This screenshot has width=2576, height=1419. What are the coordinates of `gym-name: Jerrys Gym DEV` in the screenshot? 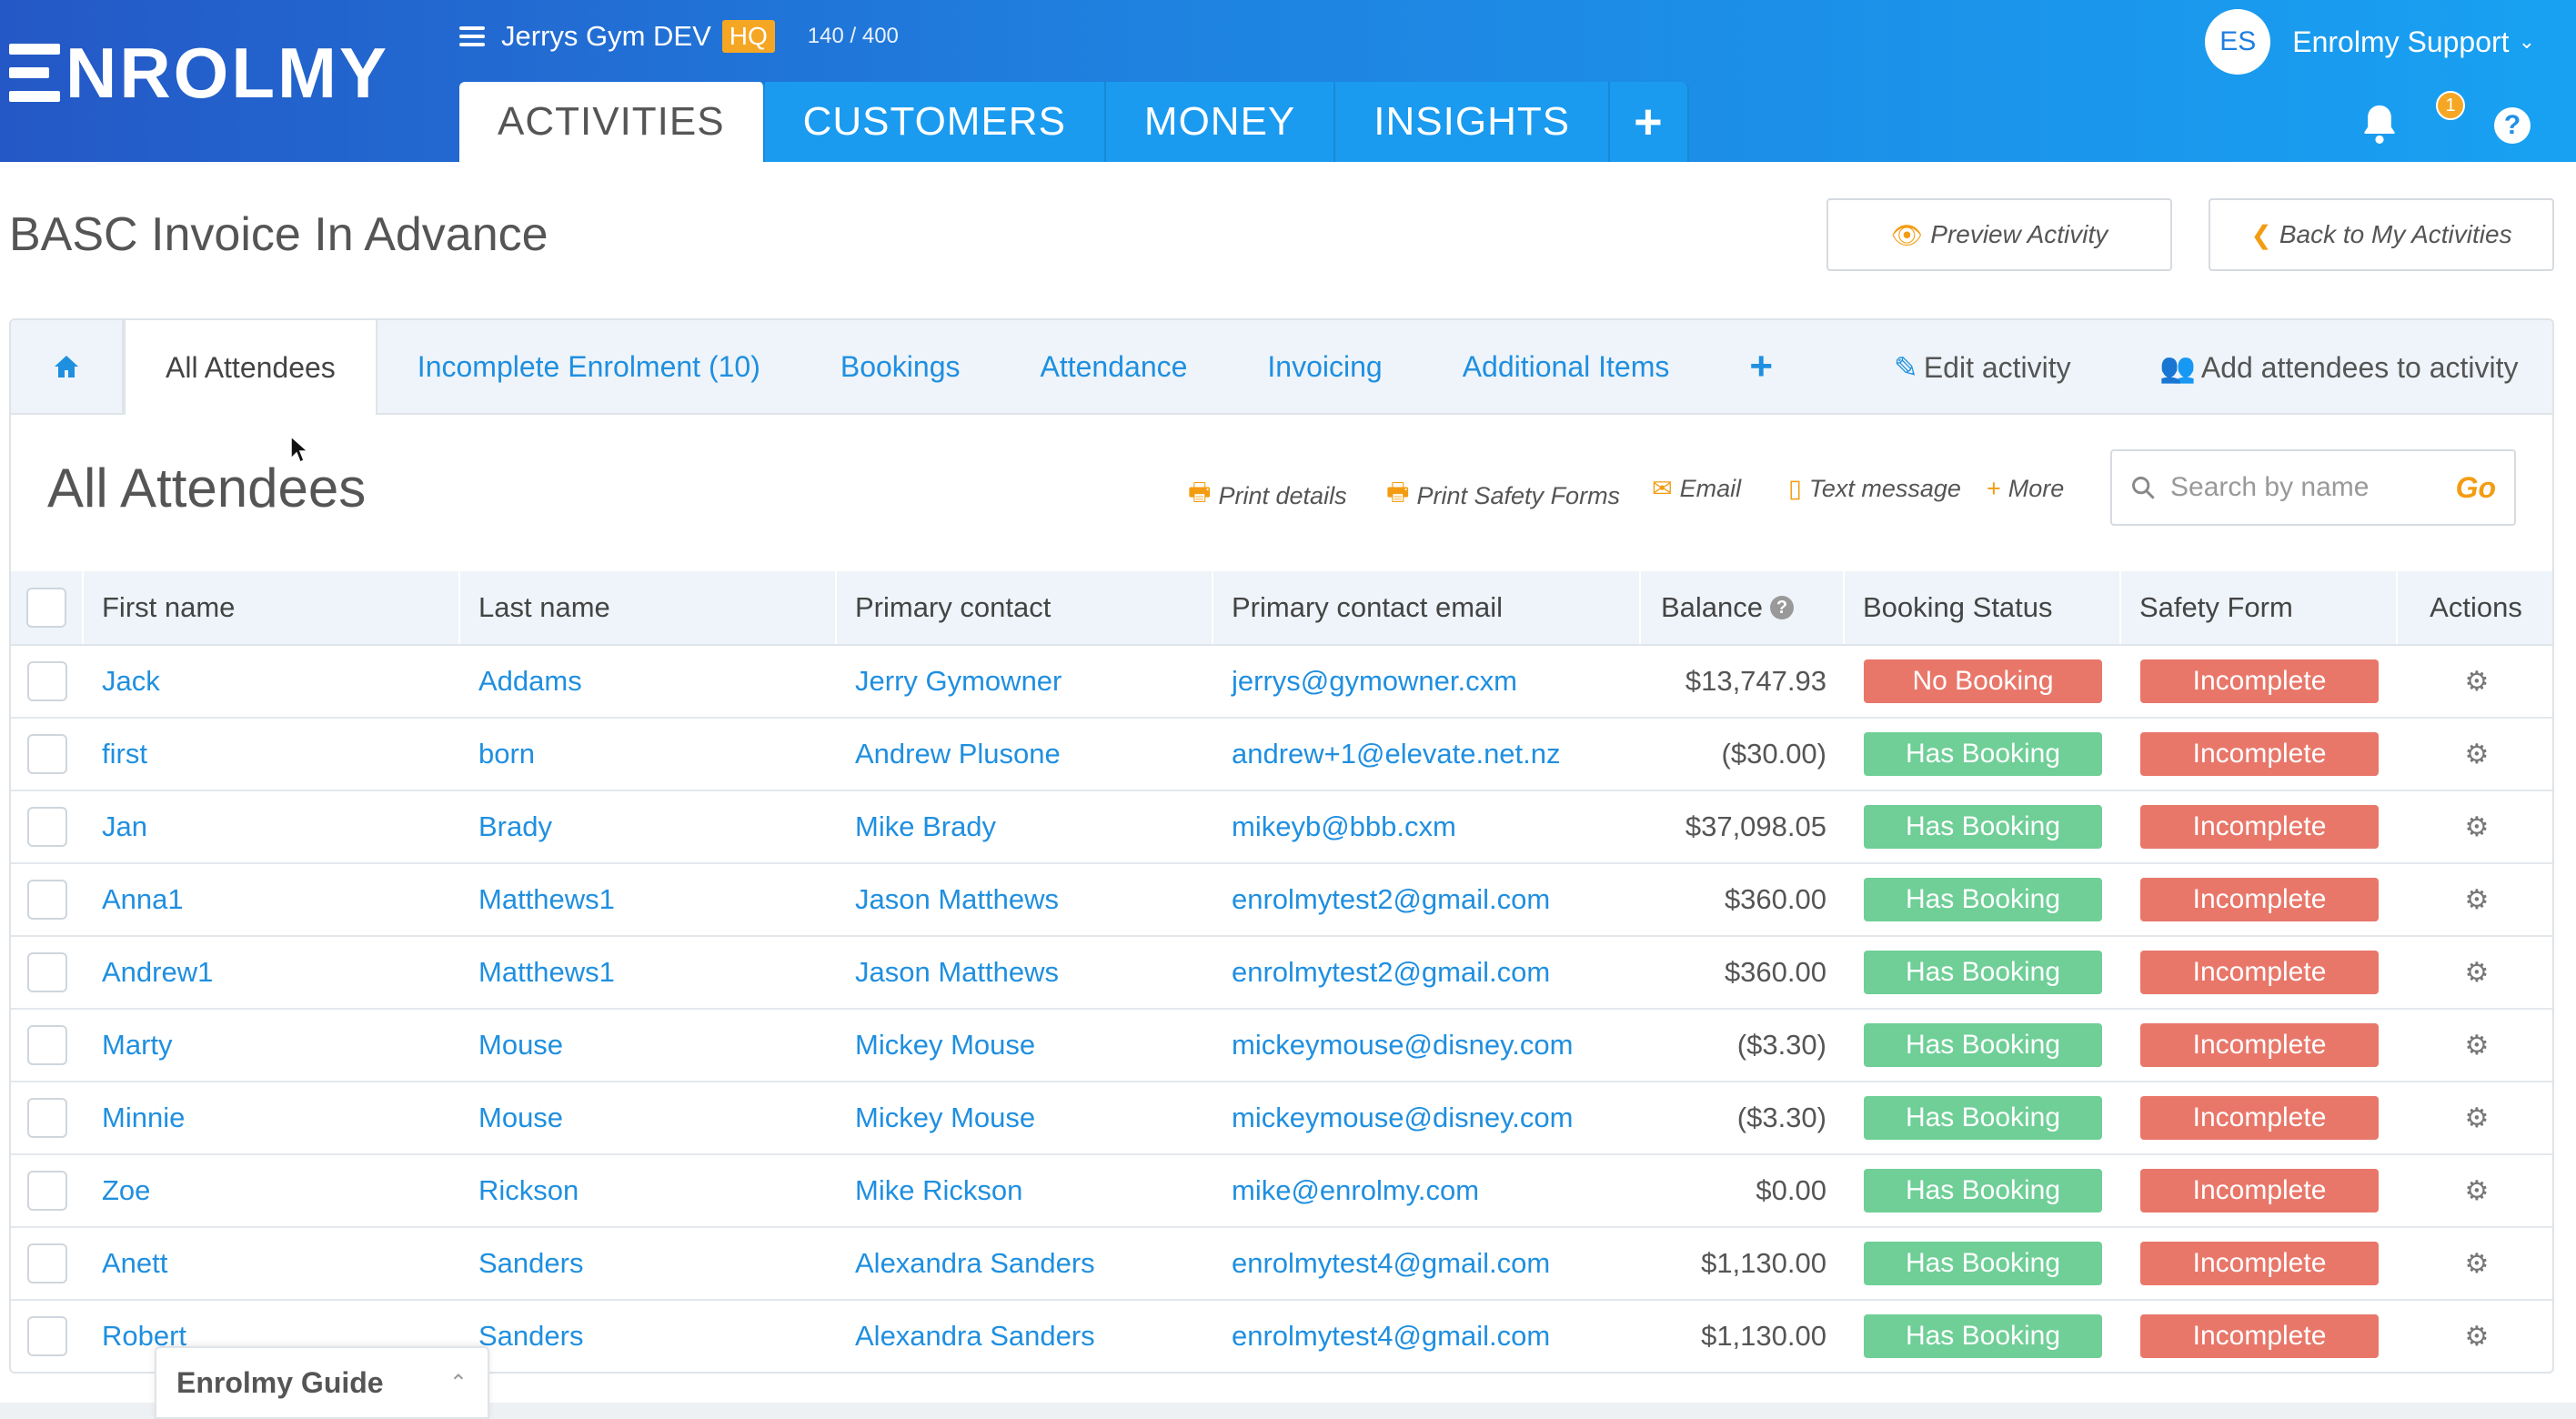 It's located at (606, 36).